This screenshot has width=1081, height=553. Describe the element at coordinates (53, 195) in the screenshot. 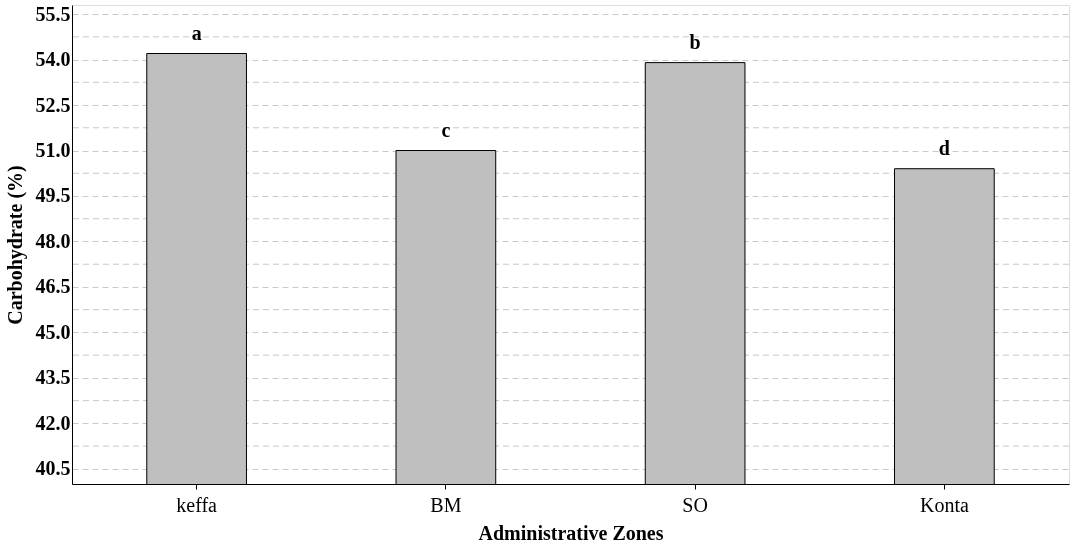

I see `y-tick-label: 49.5` at that location.